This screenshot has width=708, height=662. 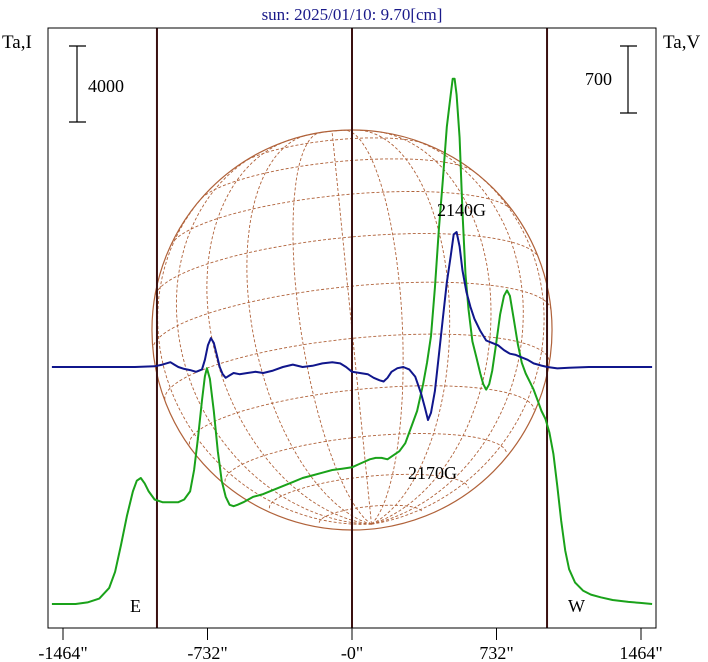 I want to click on x-tick-label: -1464", so click(x=62, y=652).